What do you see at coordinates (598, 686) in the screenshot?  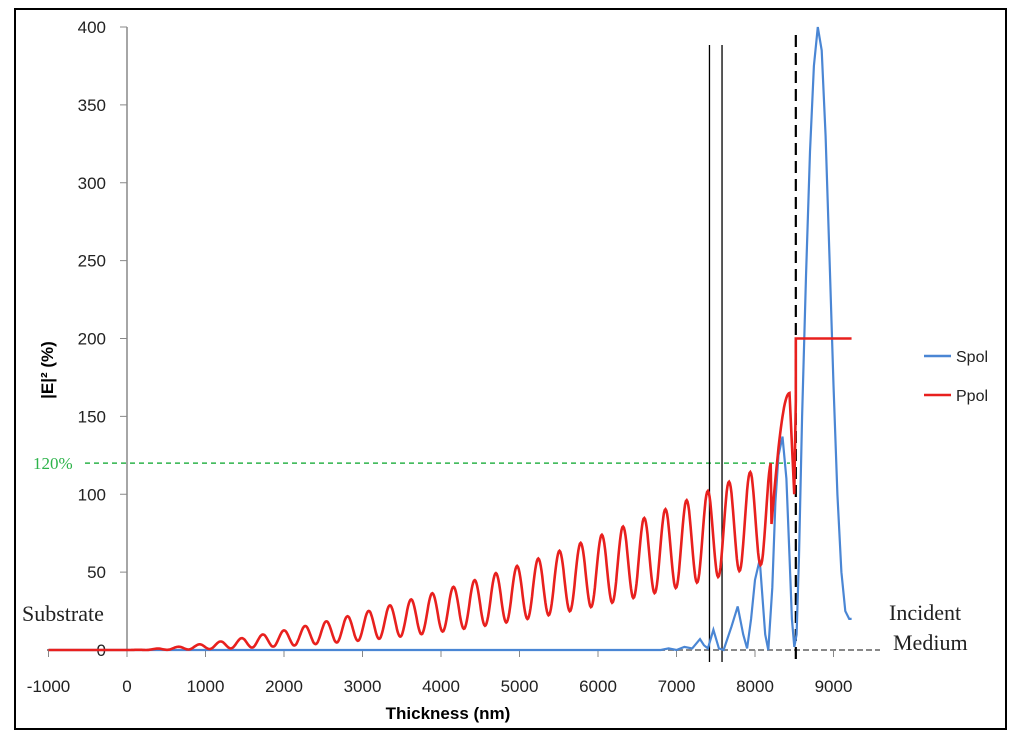 I see `x-tick-label: 6000` at bounding box center [598, 686].